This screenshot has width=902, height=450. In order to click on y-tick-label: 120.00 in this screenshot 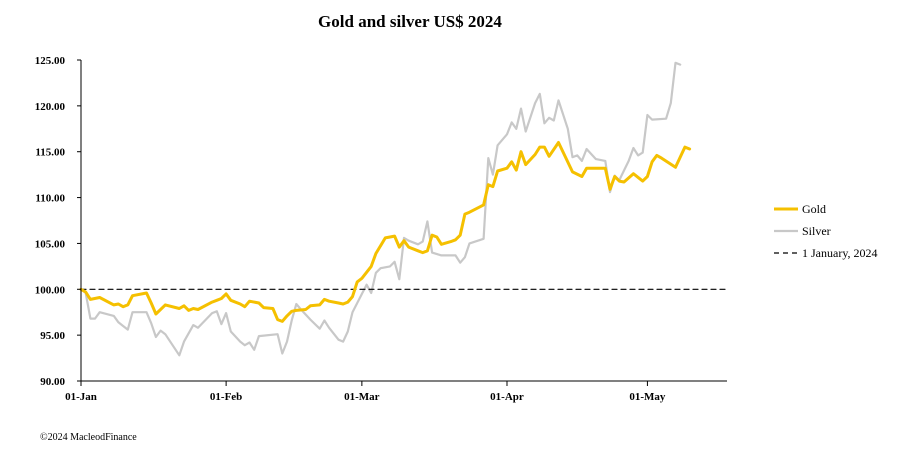, I will do `click(50, 107)`.